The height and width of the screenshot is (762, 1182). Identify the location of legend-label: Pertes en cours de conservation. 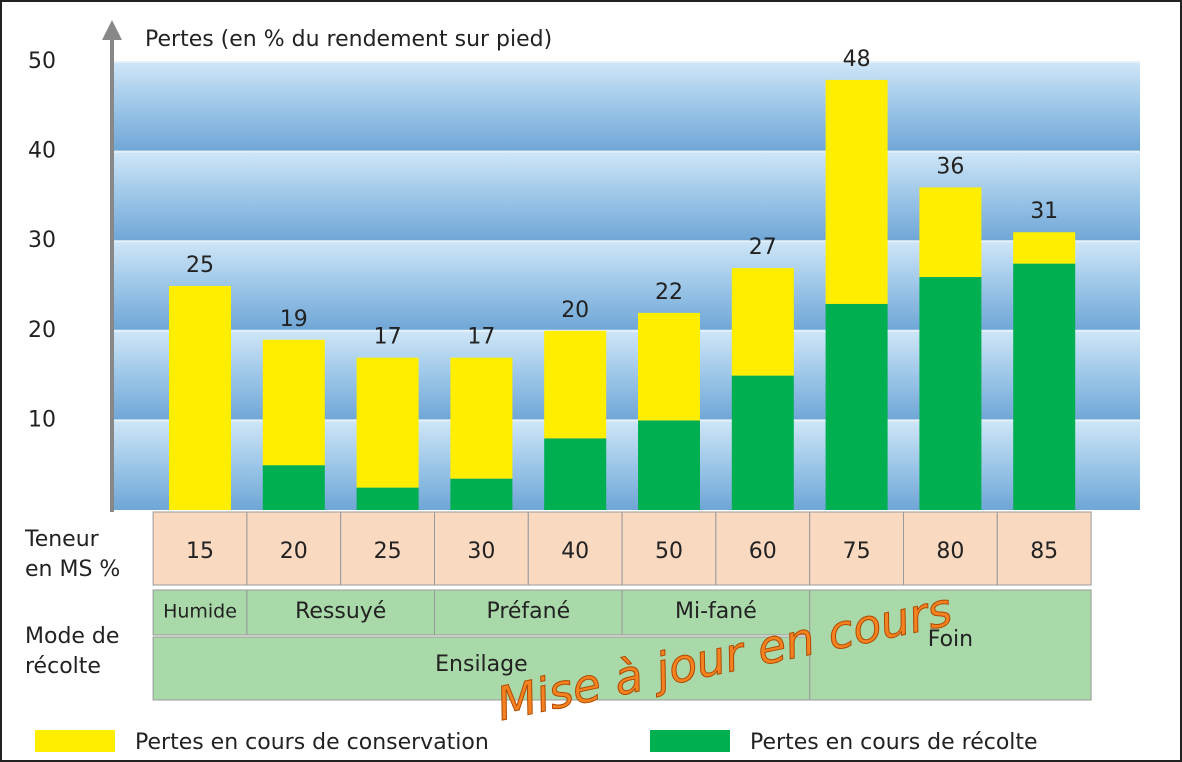
(312, 742).